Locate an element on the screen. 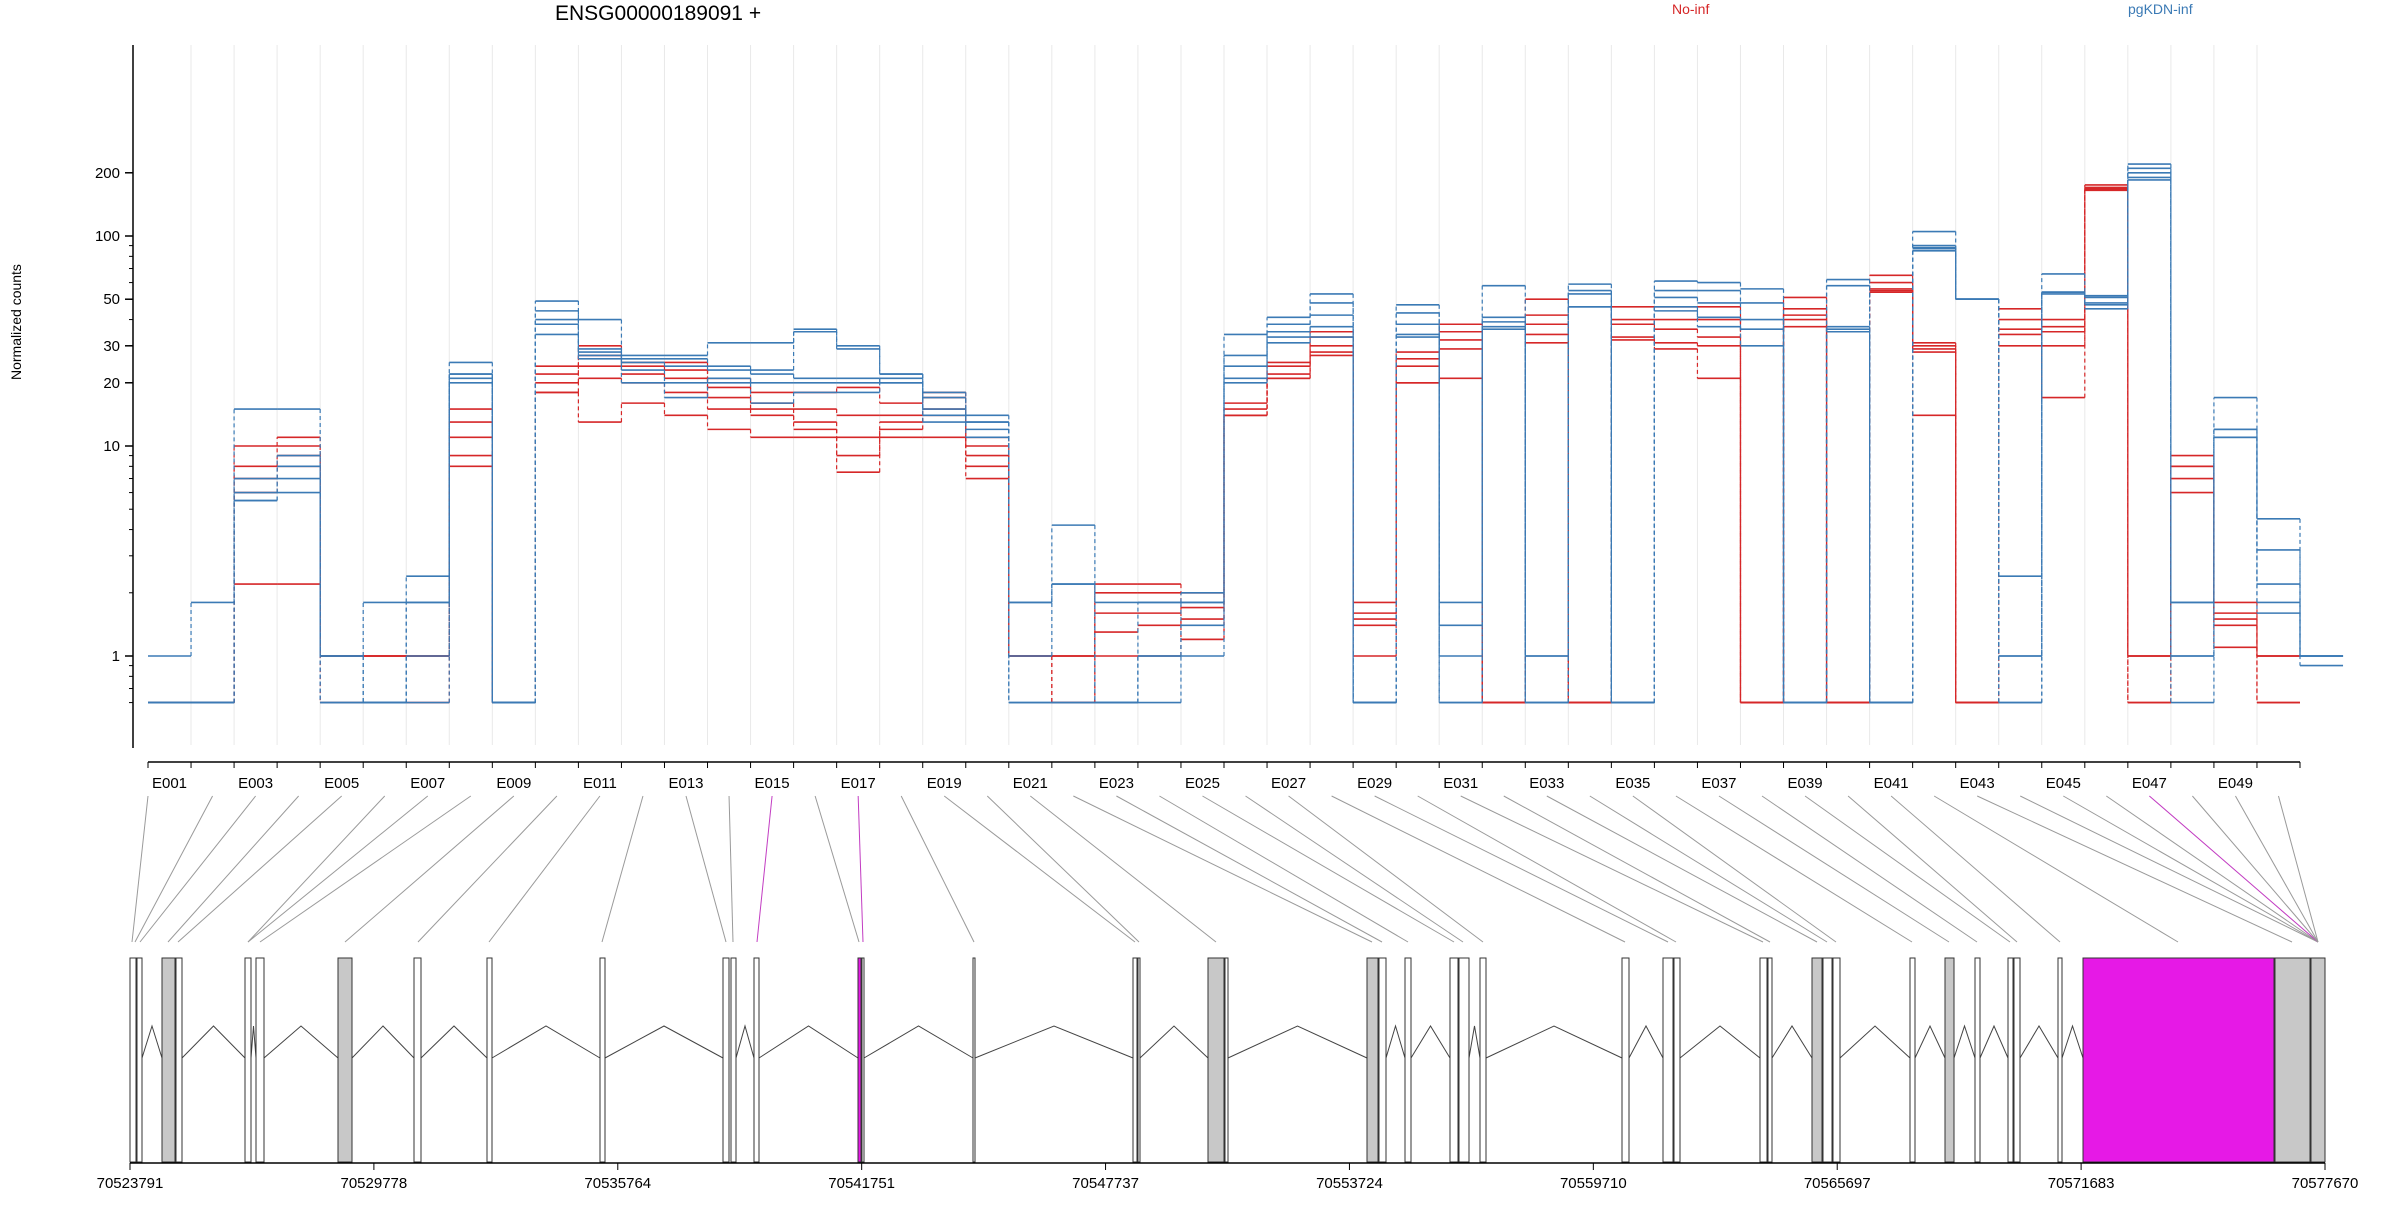 This screenshot has height=1205, width=2400. y-tick-label: 200 is located at coordinates (107, 173).